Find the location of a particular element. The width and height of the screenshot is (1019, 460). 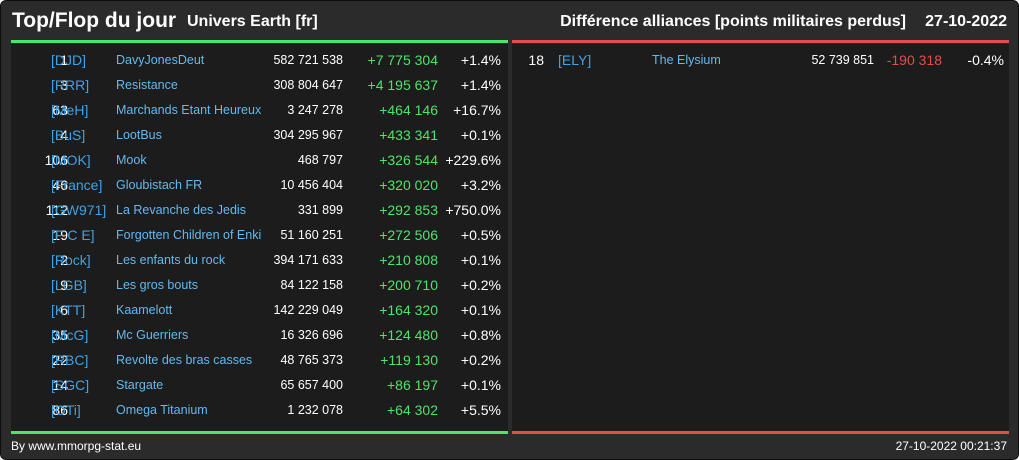

diff-cell: +86 197 is located at coordinates (412, 385).